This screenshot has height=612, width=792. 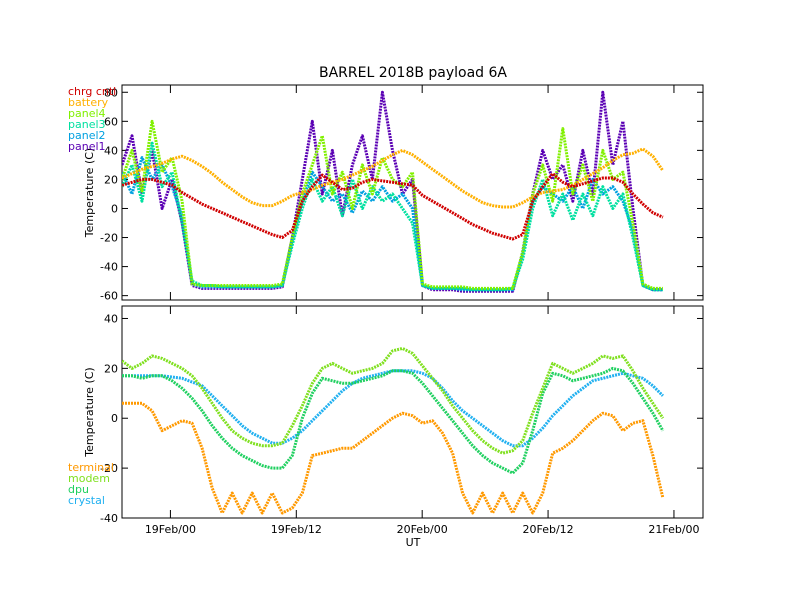 What do you see at coordinates (413, 542) in the screenshot?
I see `x-axis-label: UT` at bounding box center [413, 542].